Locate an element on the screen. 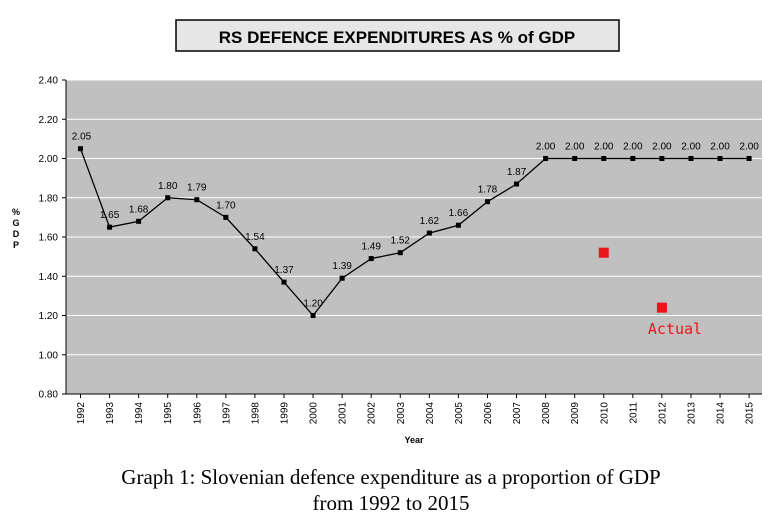 The image size is (782, 523). y-axis-title-char: D is located at coordinates (16, 234).